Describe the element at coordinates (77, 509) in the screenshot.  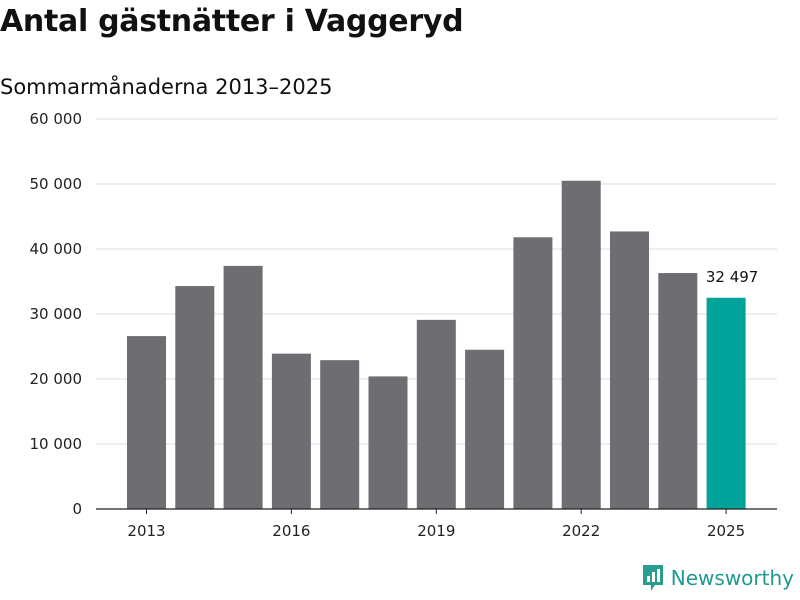
I see `y-tick-label: 0` at that location.